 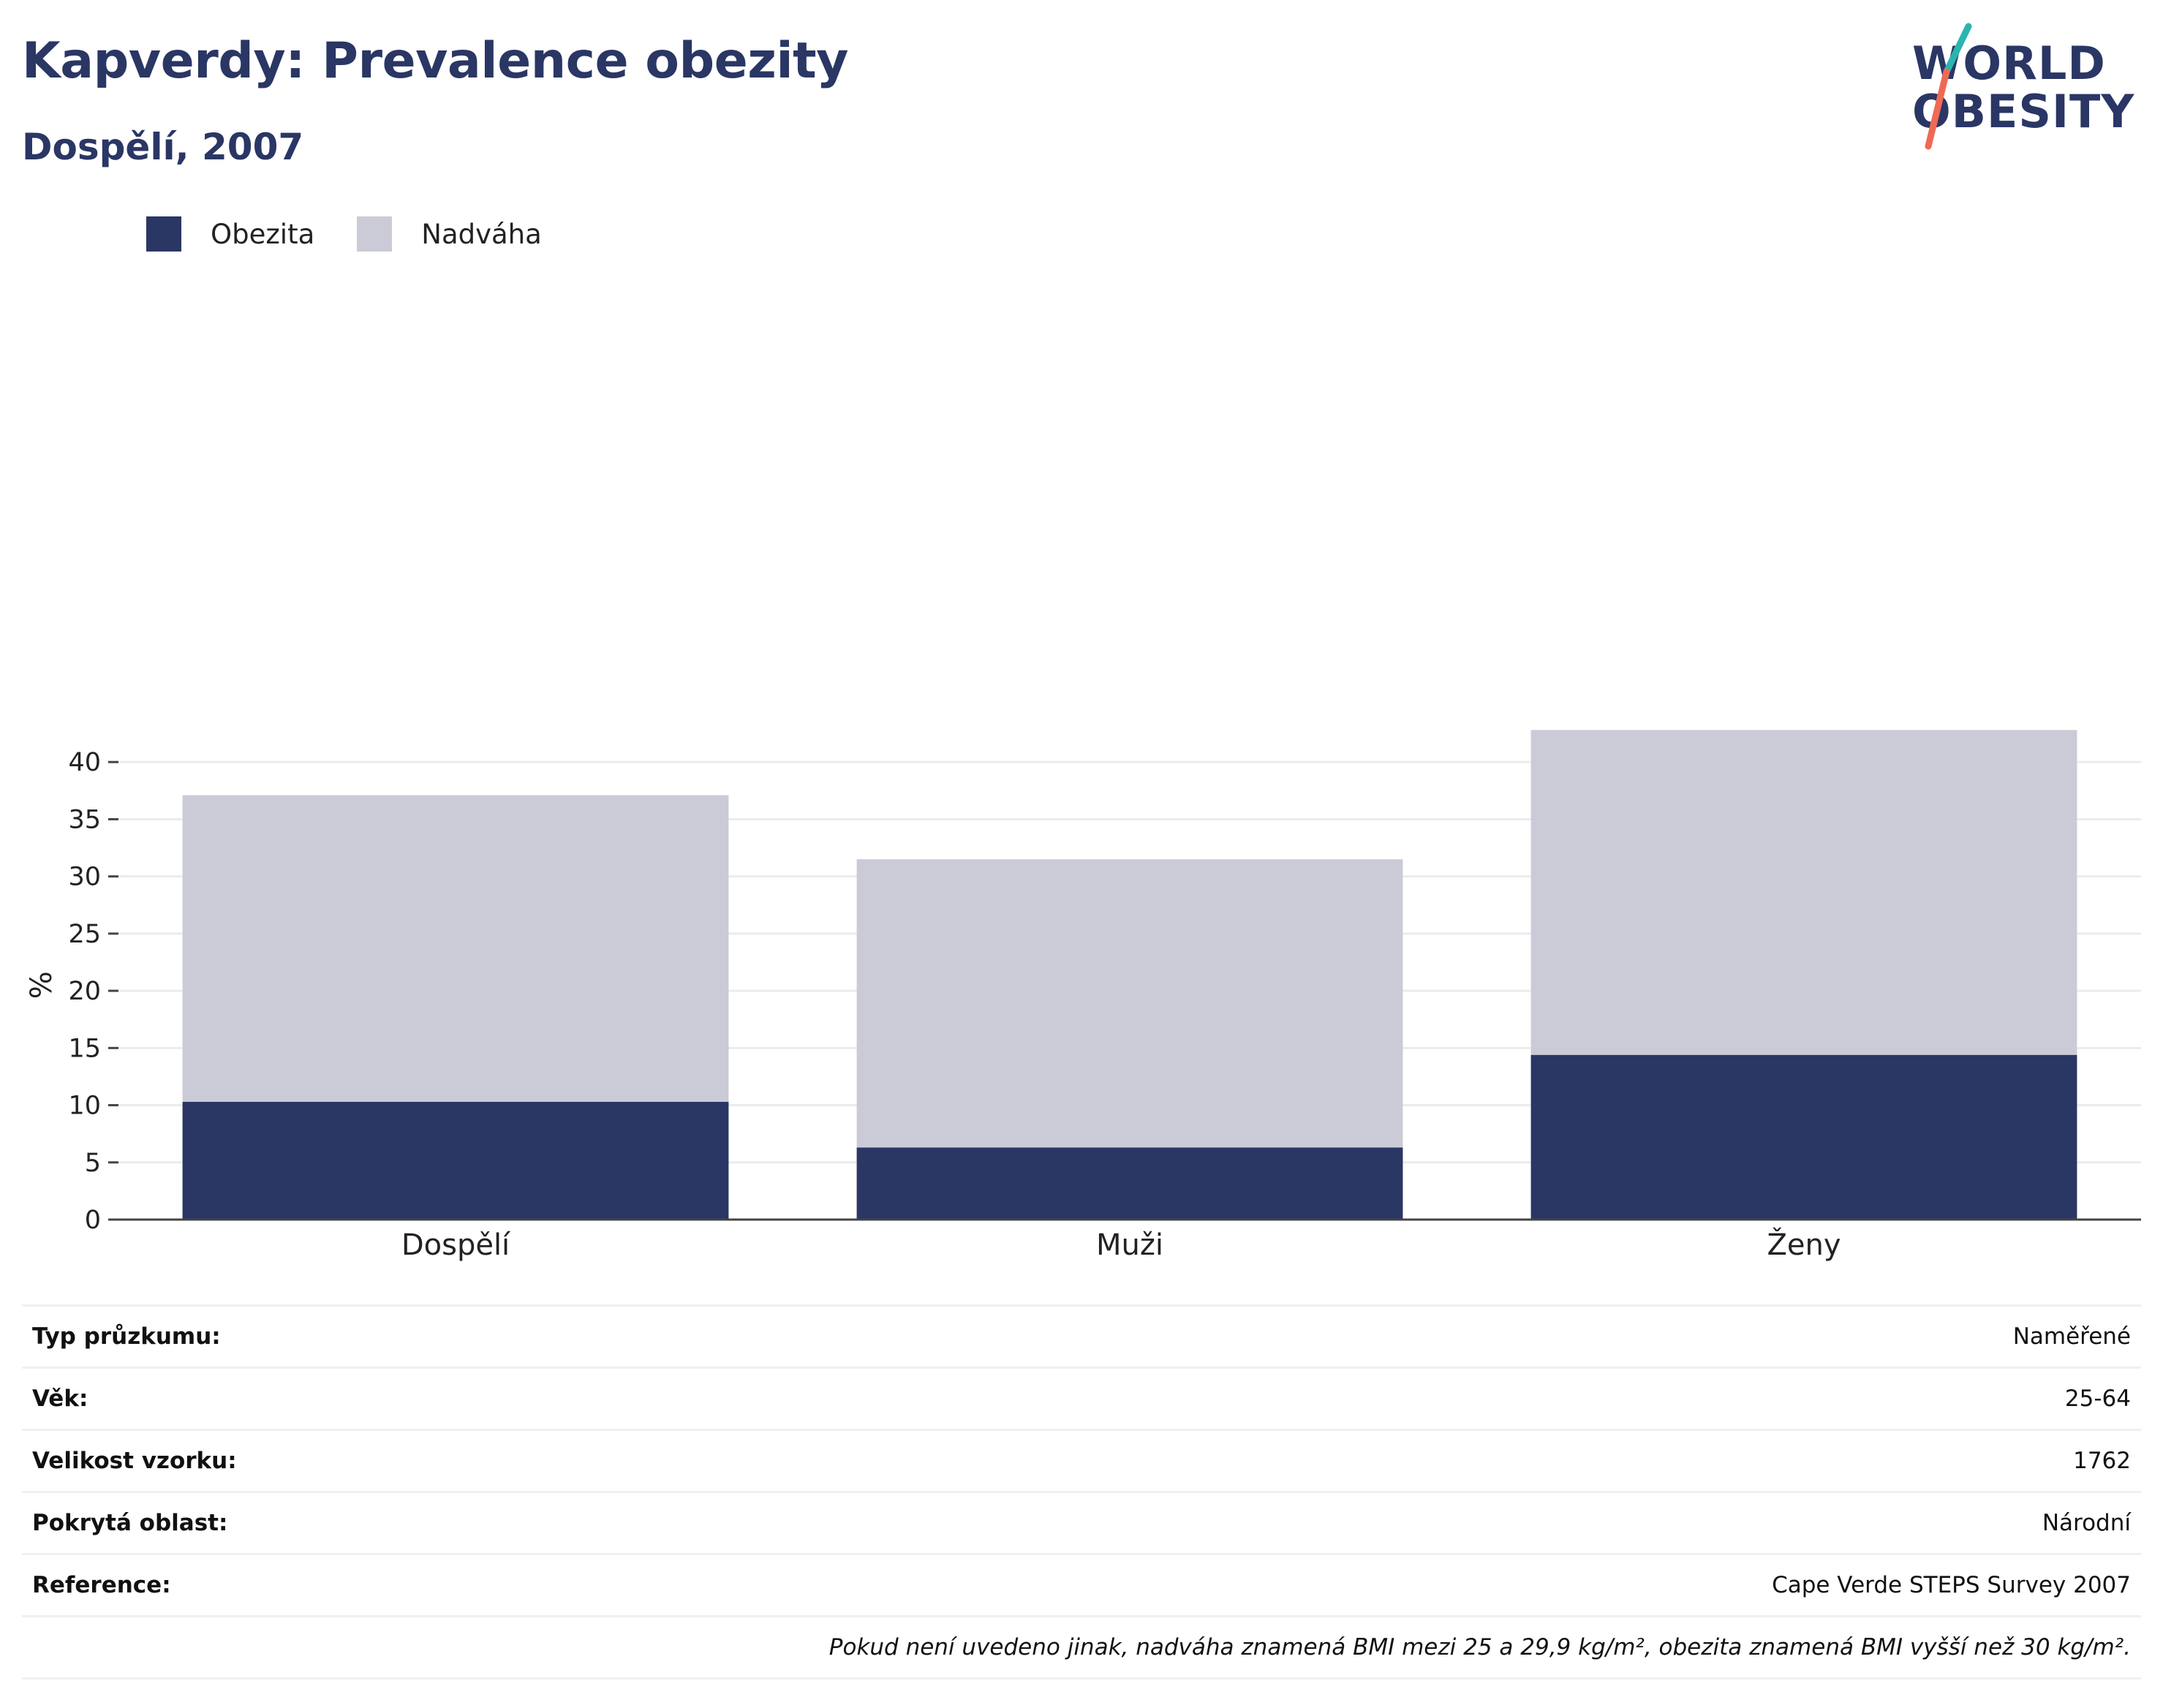 What do you see at coordinates (1951, 1585) in the screenshot?
I see `info-value: Cape Verde STEPS Survey 2007` at bounding box center [1951, 1585].